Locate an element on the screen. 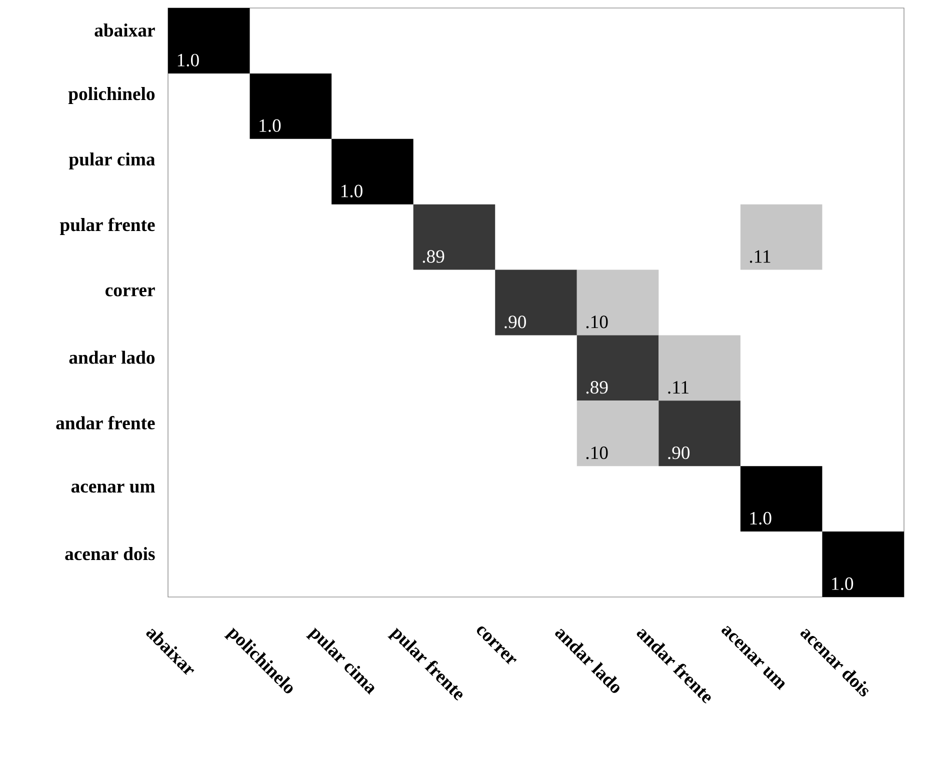  y-tick-label: polichinelo is located at coordinates (111, 95).